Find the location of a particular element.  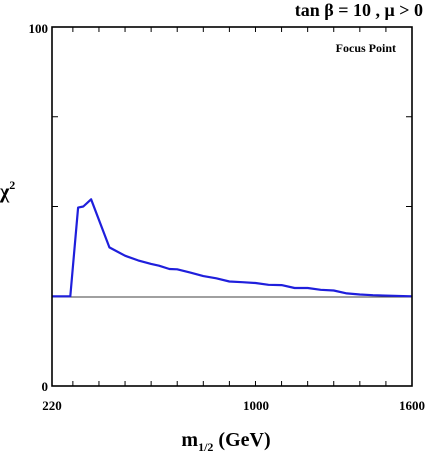

header-parameters: tan β = 10 , μ > 0 is located at coordinates (359, 10).